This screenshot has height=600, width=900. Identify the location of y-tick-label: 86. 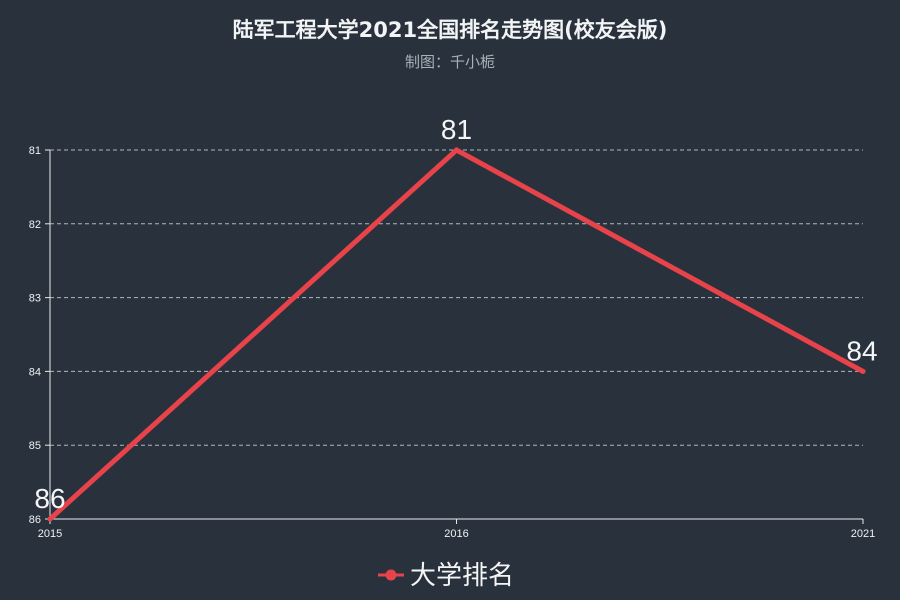
(35, 520).